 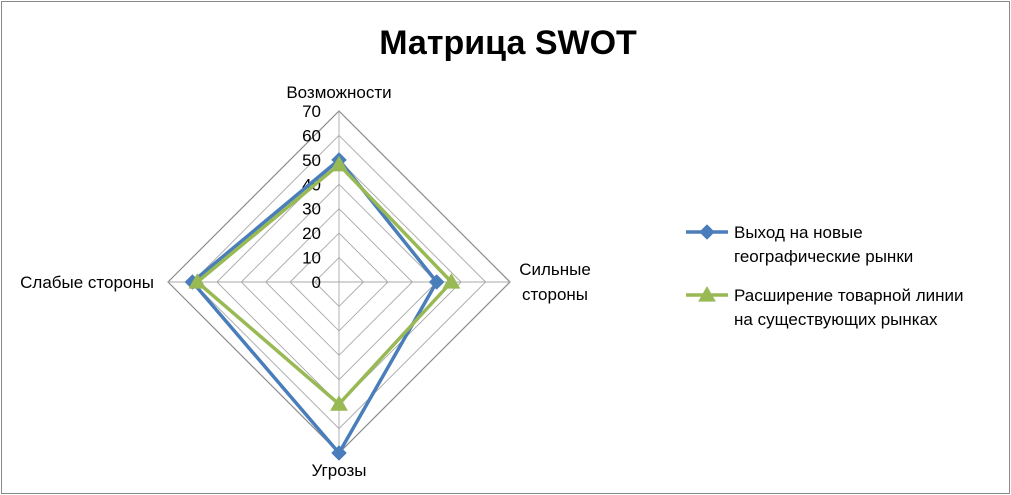 What do you see at coordinates (799, 244) in the screenshot?
I see `legend-entry: Выход на новые географические рынки` at bounding box center [799, 244].